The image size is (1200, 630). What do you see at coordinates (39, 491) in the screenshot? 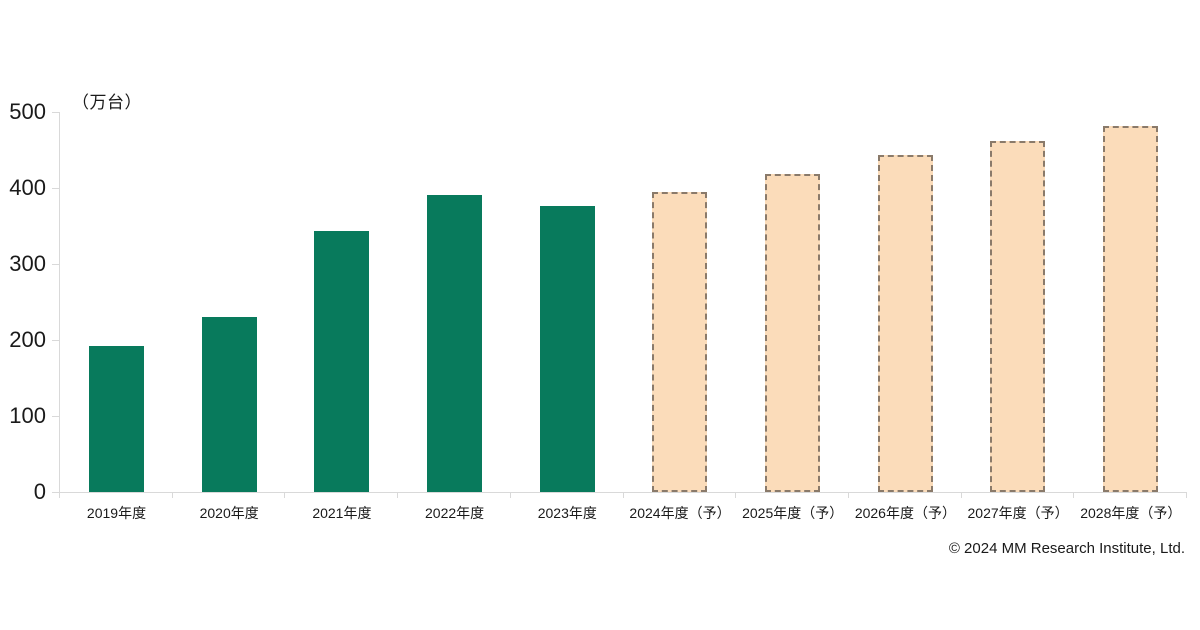
I see `y-axis-tick-label: 0` at bounding box center [39, 491].